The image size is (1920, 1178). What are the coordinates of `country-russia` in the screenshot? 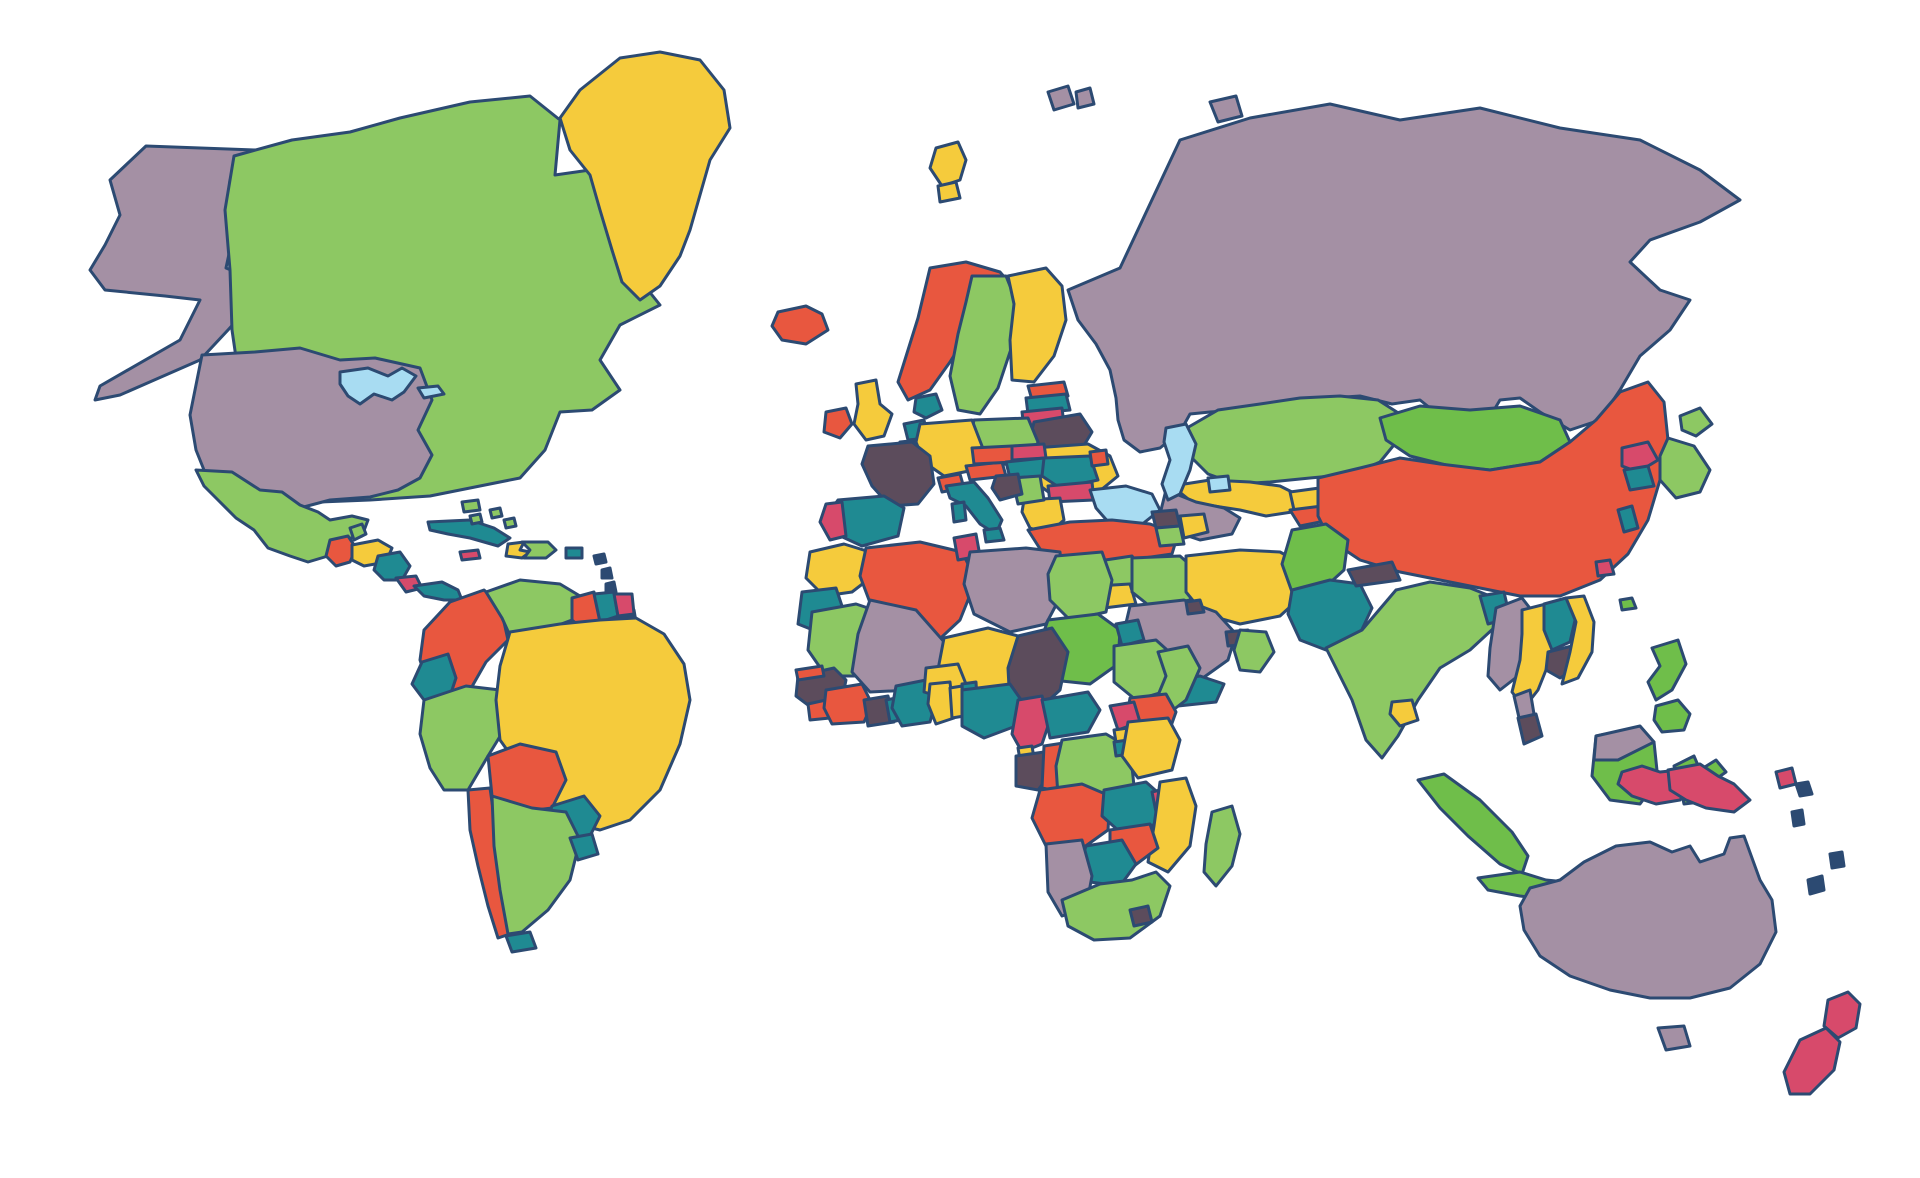 It's located at (1404, 278).